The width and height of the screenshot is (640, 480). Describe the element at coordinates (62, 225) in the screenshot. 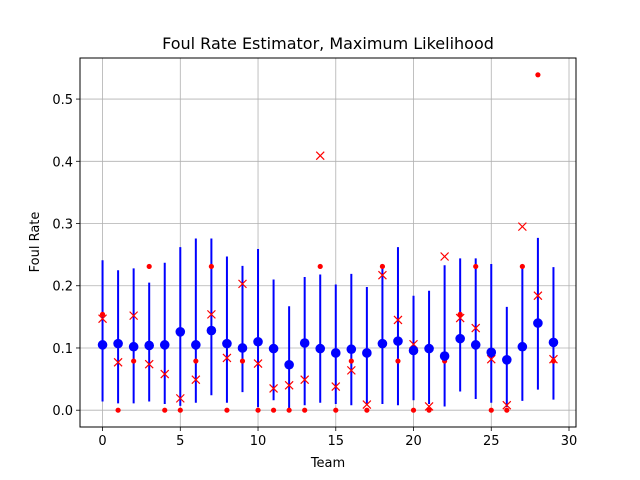

I see `y-tick-label: 0.3` at that location.